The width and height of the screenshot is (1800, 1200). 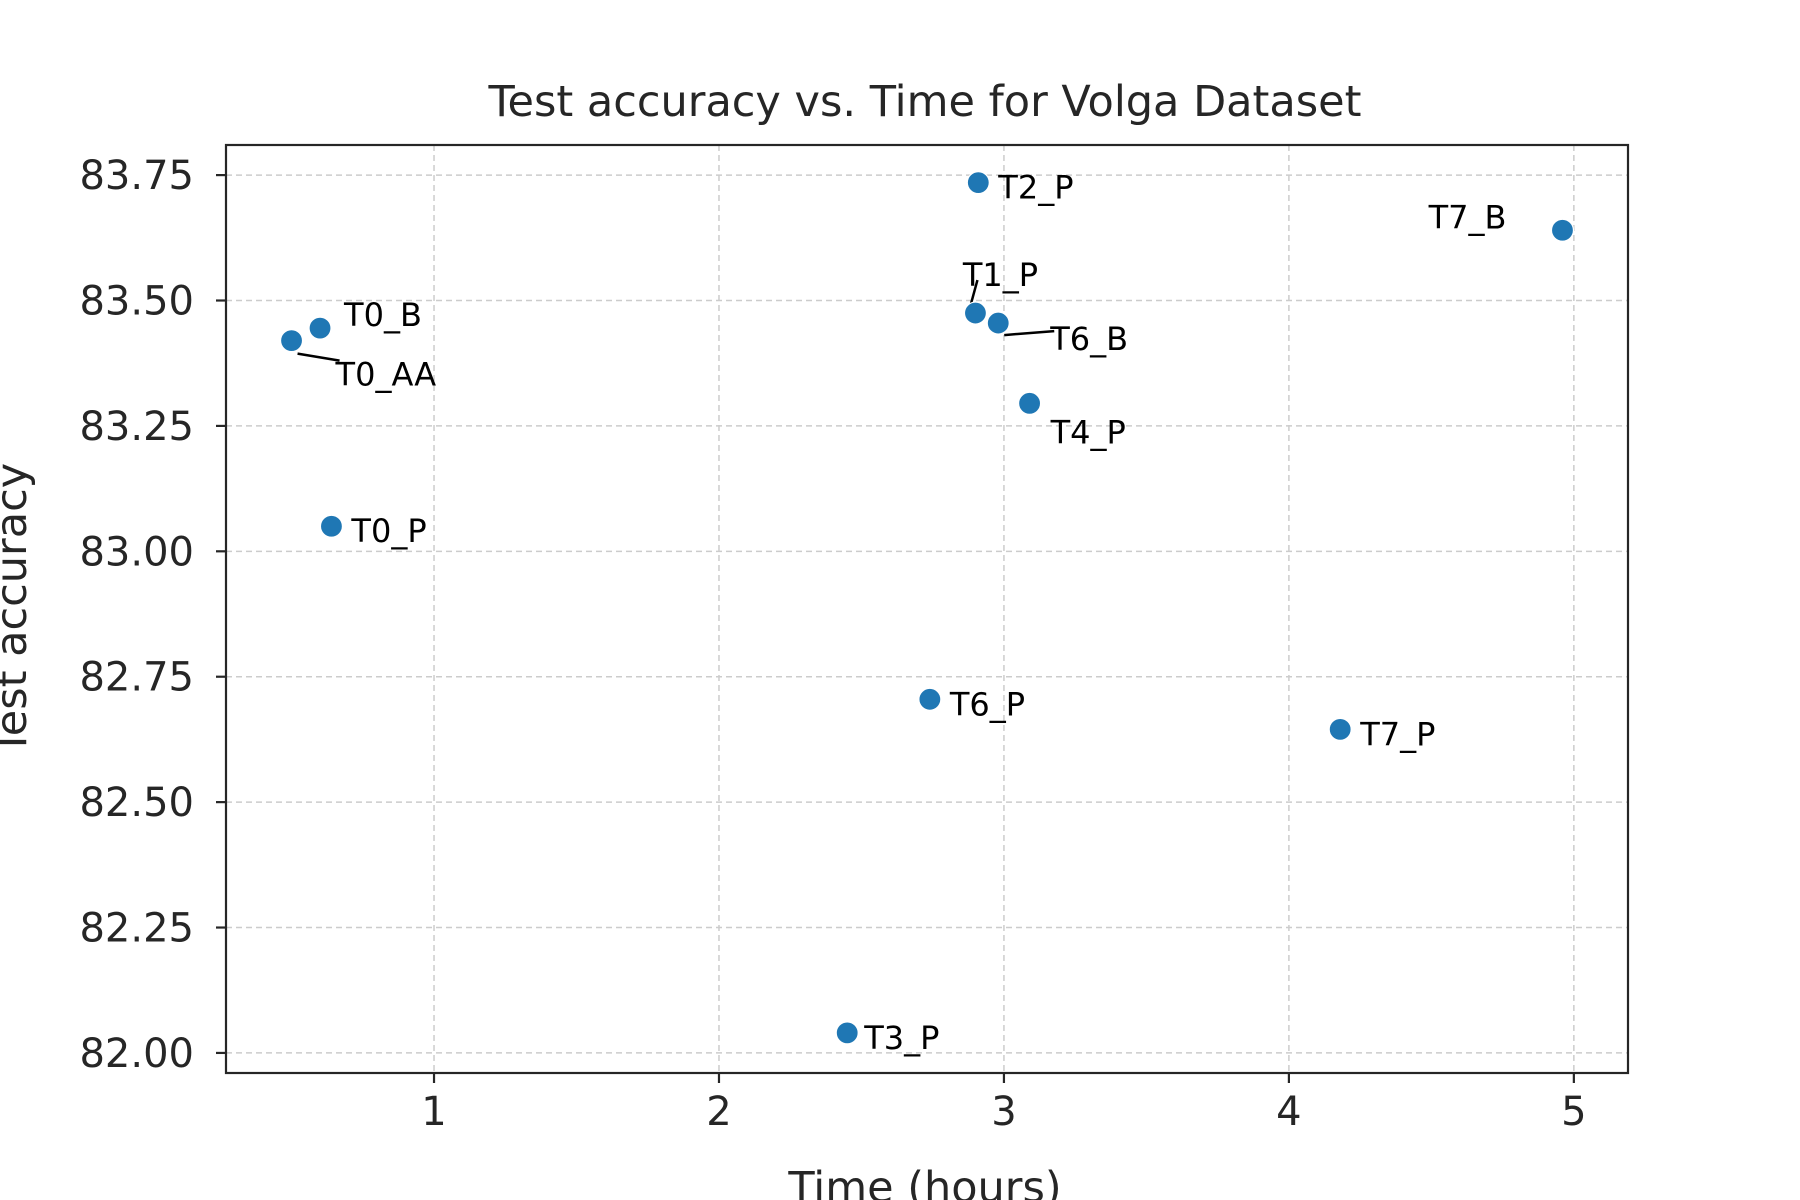 I want to click on point-label: T3_P, so click(x=901, y=1038).